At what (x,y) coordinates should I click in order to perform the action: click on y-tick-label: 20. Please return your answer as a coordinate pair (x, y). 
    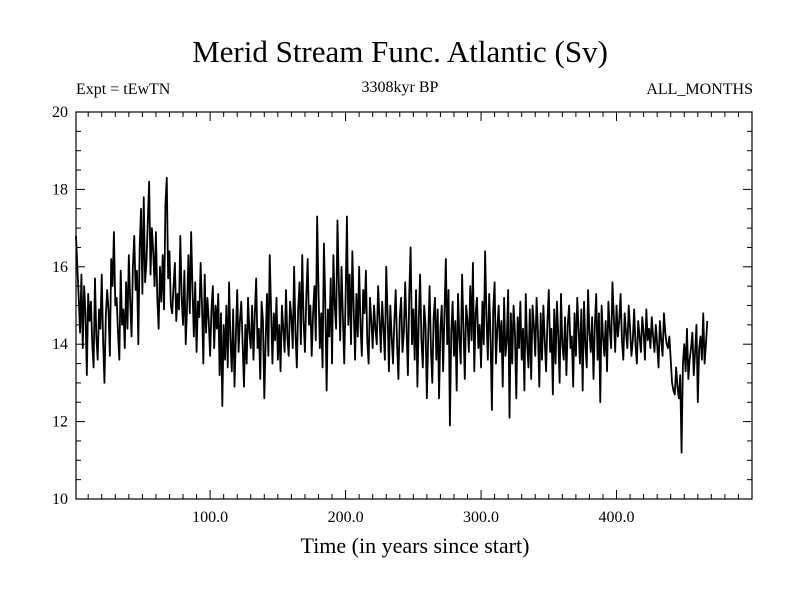
    Looking at the image, I should click on (60, 112).